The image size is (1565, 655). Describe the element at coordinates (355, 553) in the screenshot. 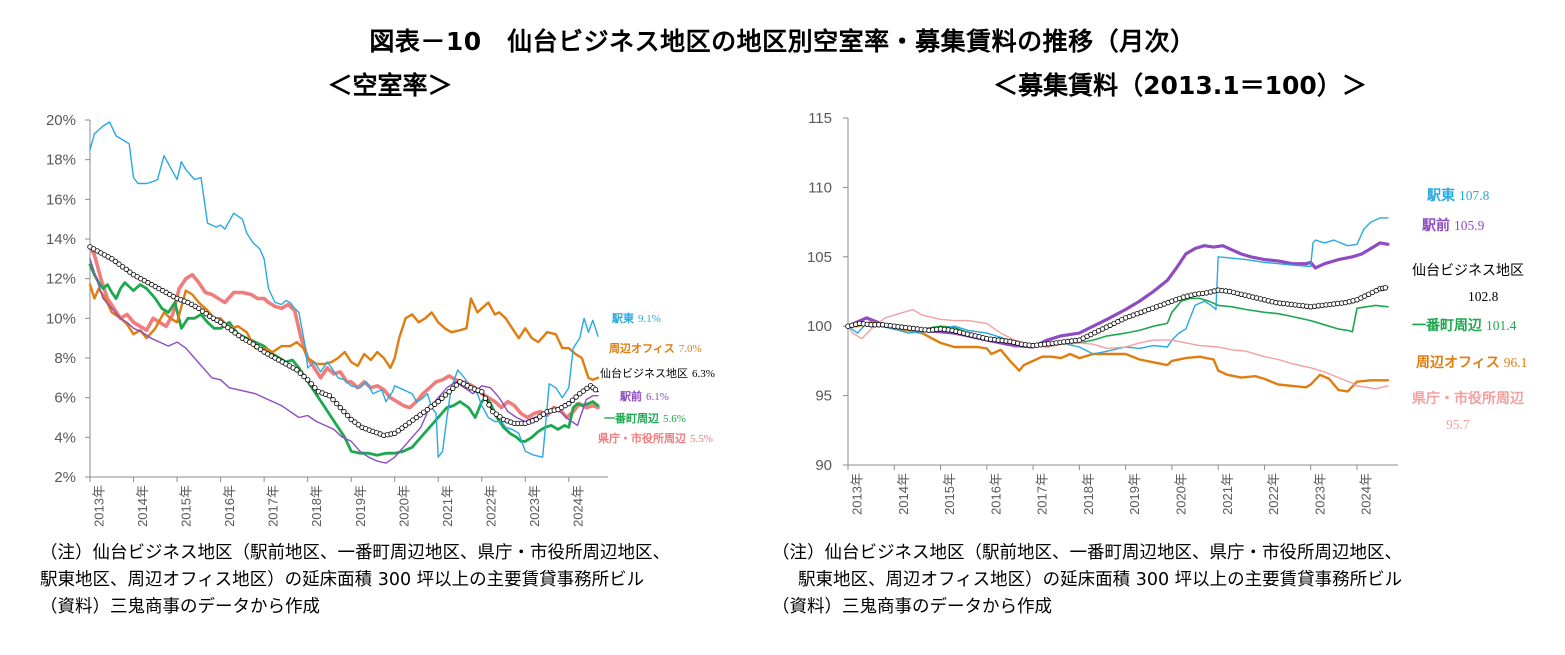

I see `note-line: （注）仙台ビジネス地区（駅前地区、一番町周辺地区、県庁・市役所周辺地区、` at that location.